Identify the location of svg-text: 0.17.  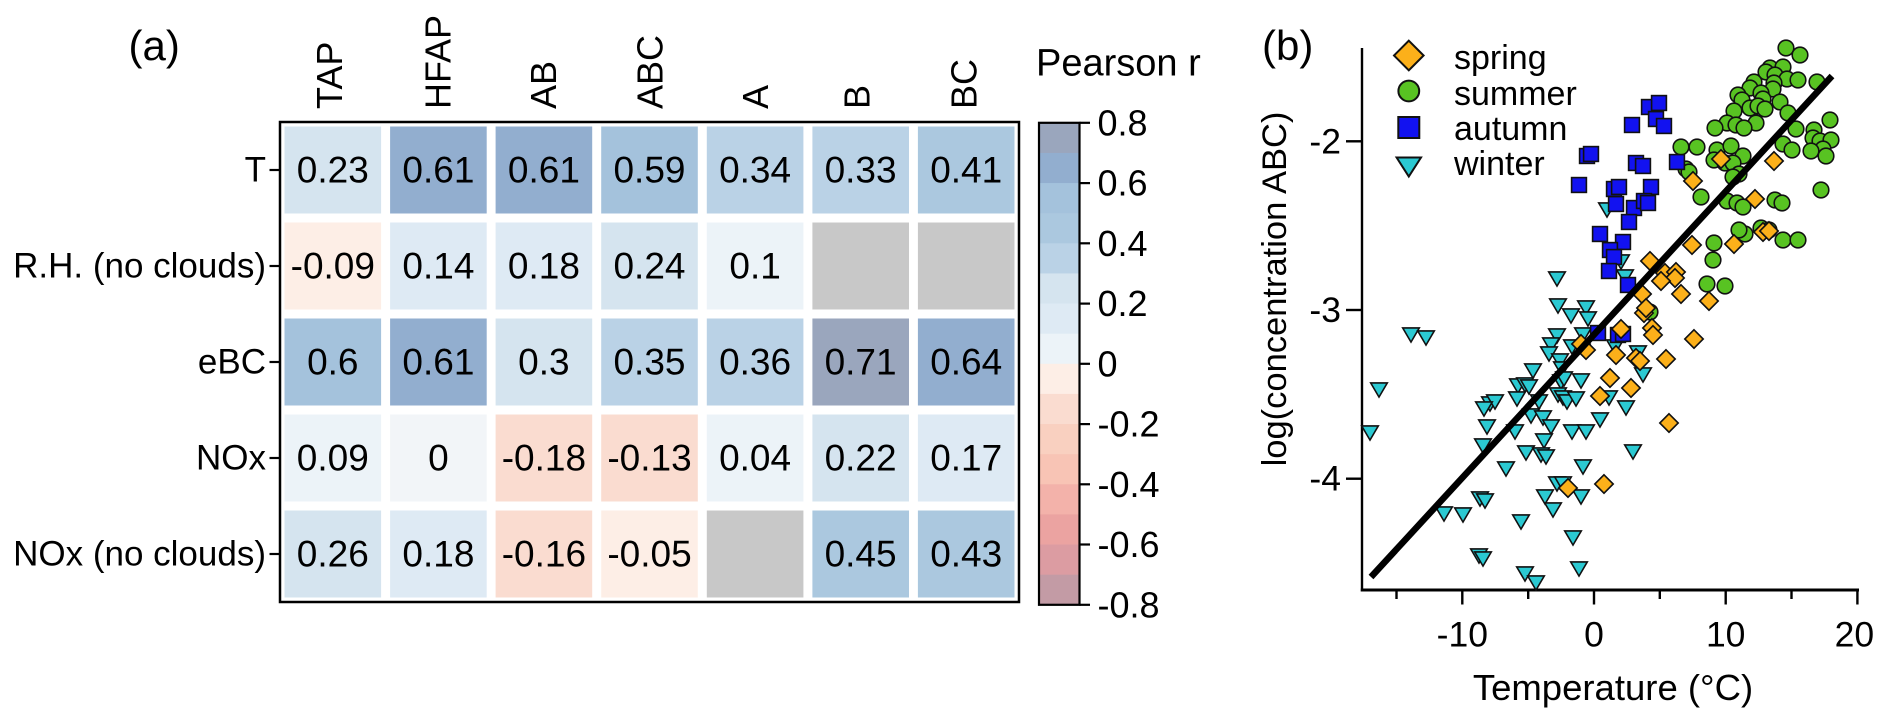
(966, 458).